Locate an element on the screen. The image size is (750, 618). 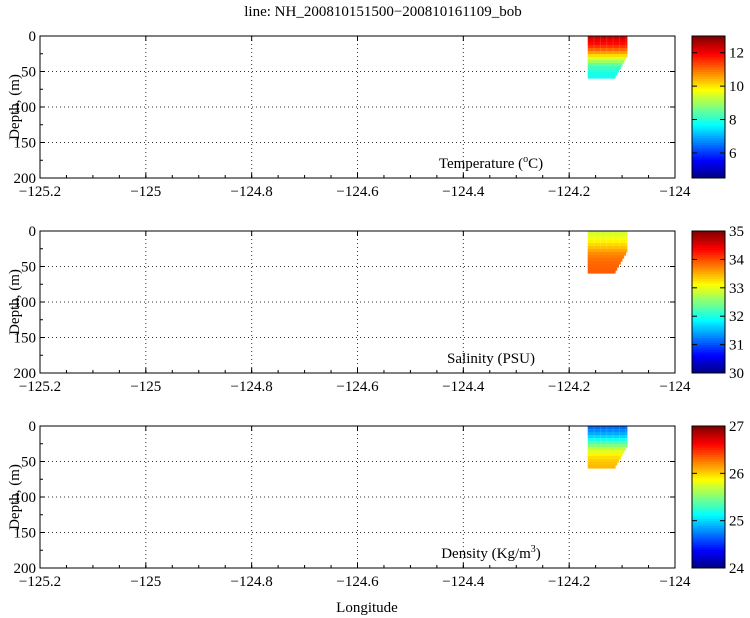
colorbar-tick-label: 34 is located at coordinates (737, 260).